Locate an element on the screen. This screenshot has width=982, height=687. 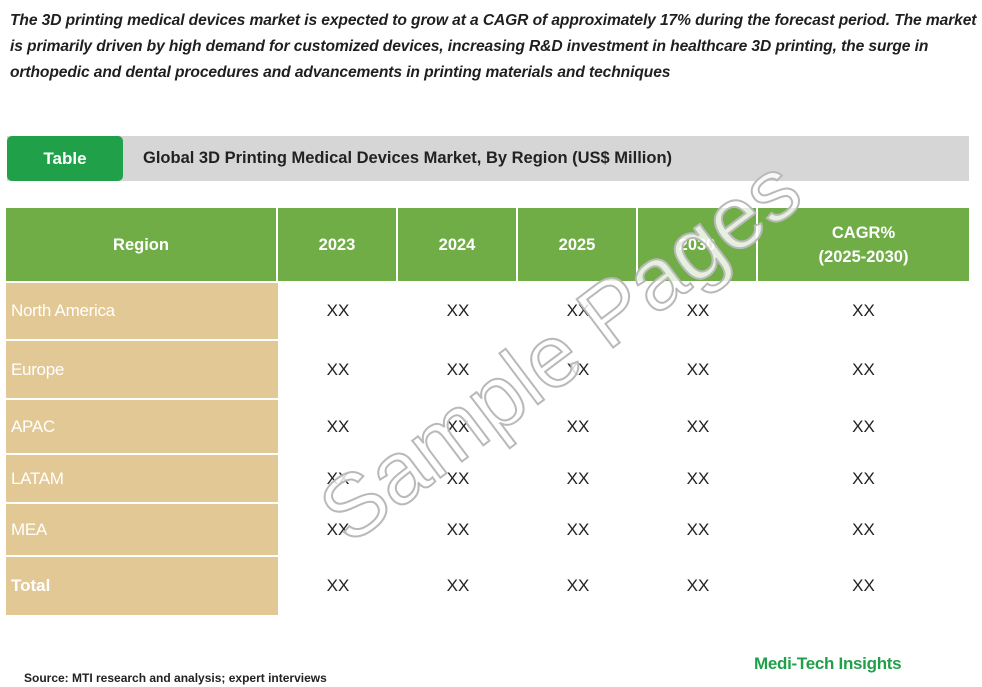
brand-logo: Medi-Tech Insights is located at coordinates (828, 663).